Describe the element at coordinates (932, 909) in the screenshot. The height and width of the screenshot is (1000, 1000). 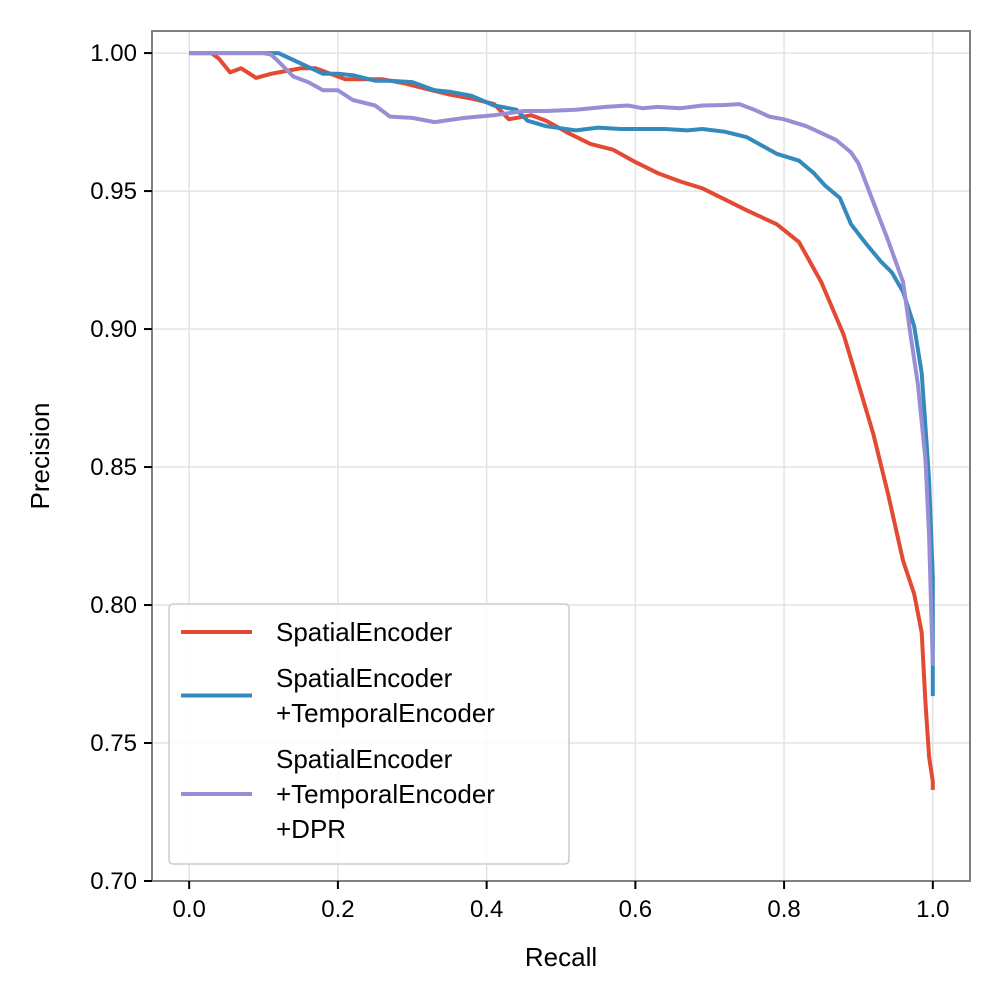
I see `x-tick-label: 1.0` at that location.